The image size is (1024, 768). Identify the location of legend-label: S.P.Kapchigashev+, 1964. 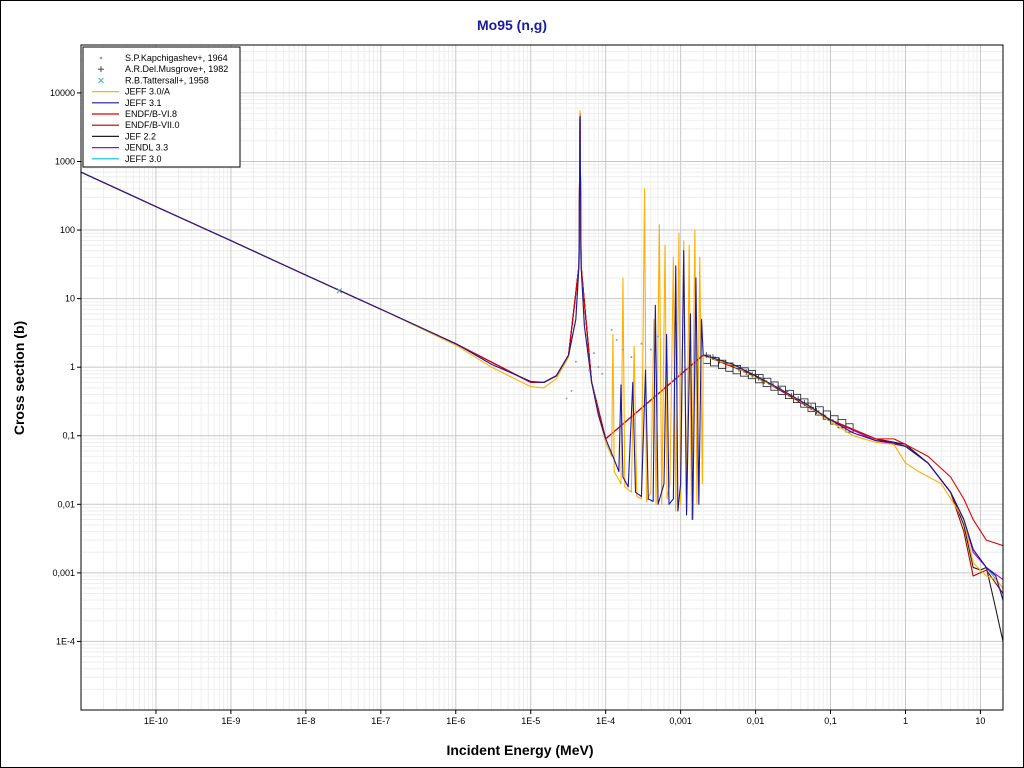
(176, 58).